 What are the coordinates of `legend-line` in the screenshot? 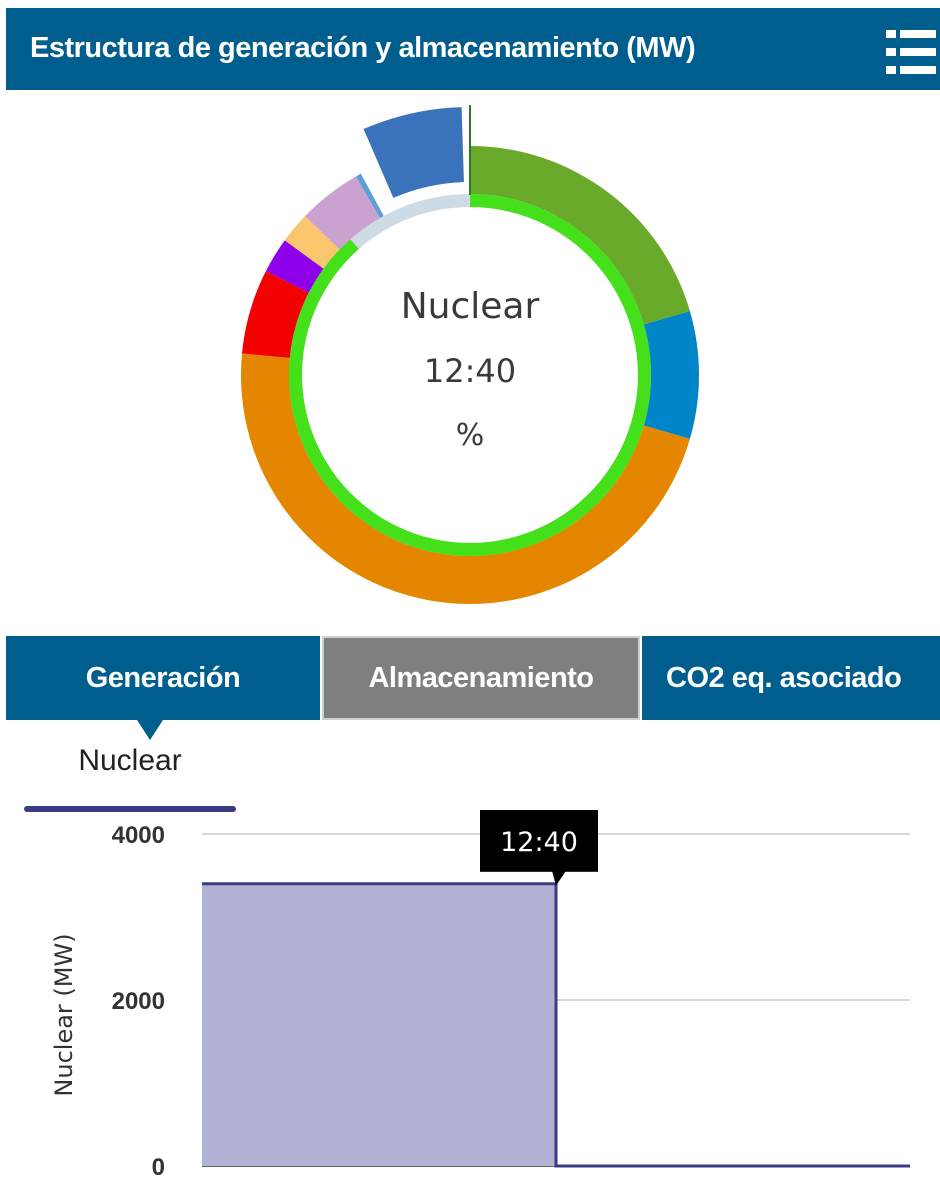 It's located at (130, 809).